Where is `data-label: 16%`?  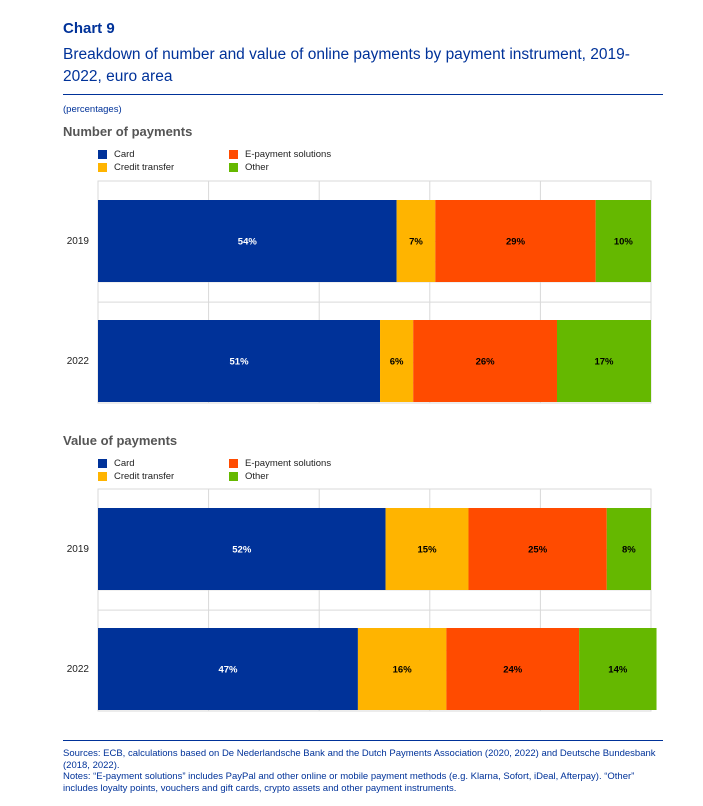 data-label: 16% is located at coordinates (403, 670).